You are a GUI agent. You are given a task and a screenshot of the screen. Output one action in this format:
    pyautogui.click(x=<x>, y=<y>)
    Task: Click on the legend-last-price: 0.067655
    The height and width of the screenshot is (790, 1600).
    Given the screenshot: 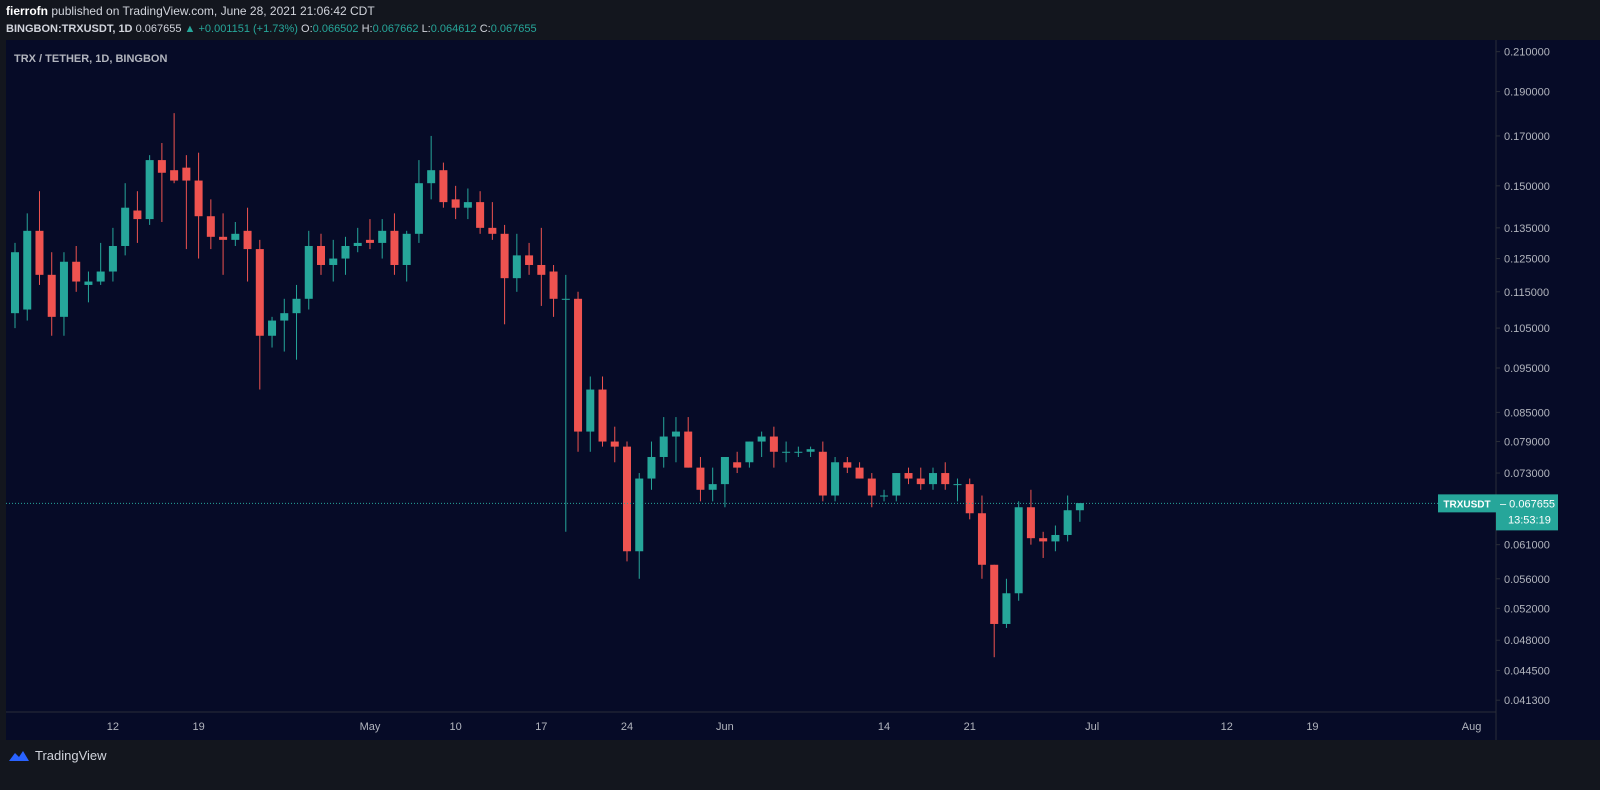 What is the action you would take?
    pyautogui.click(x=158, y=29)
    